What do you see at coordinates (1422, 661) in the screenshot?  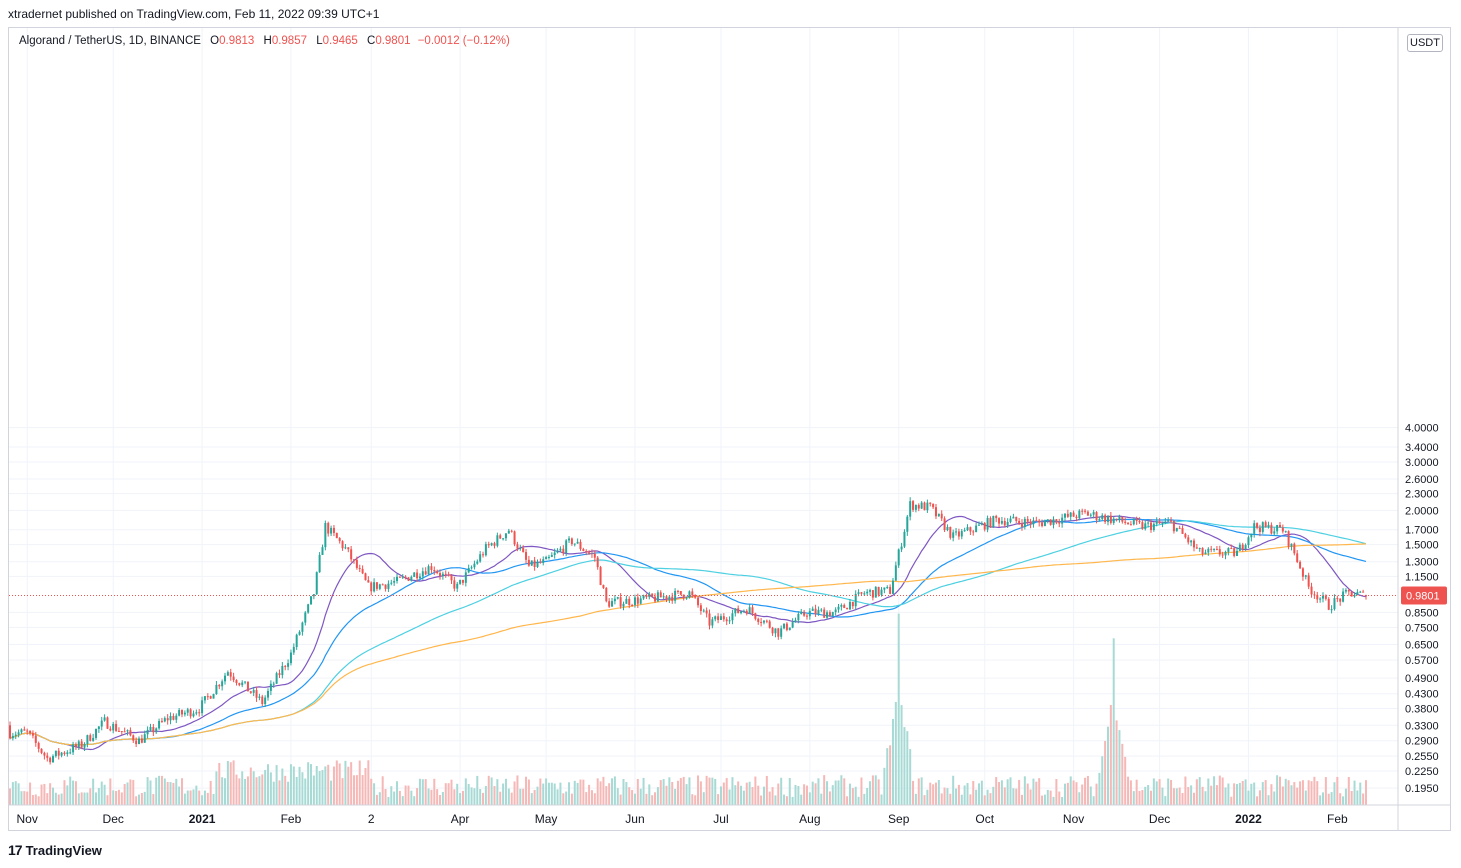 I see `price-tick-label: 0.5700` at bounding box center [1422, 661].